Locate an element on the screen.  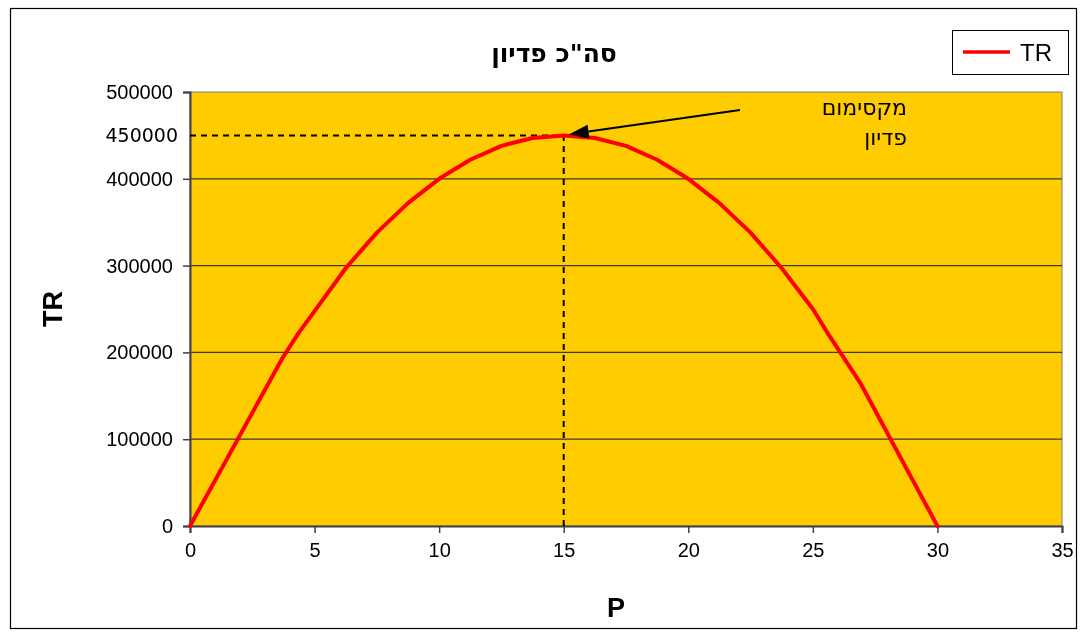
y-tick-label: 400000 is located at coordinates (139, 178).